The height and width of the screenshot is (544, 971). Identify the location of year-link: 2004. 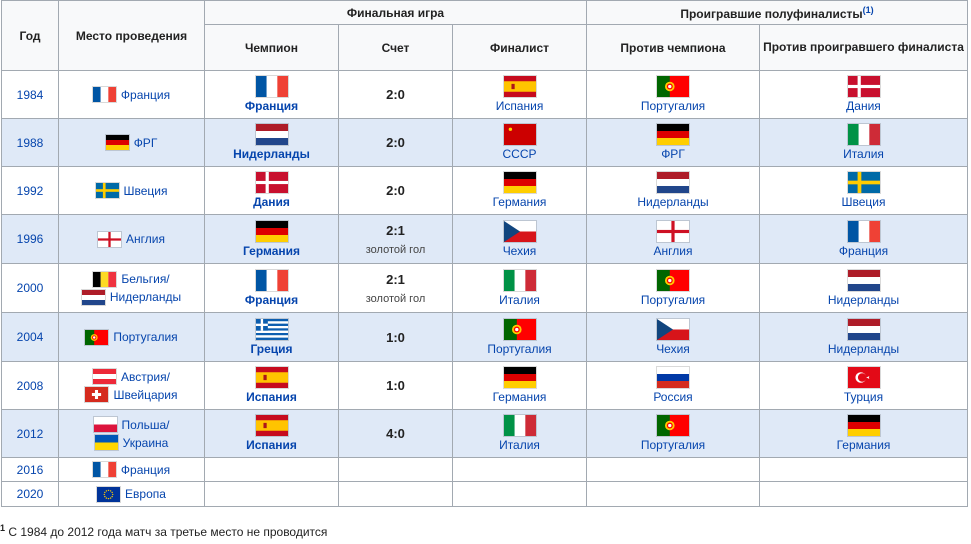
(30, 337).